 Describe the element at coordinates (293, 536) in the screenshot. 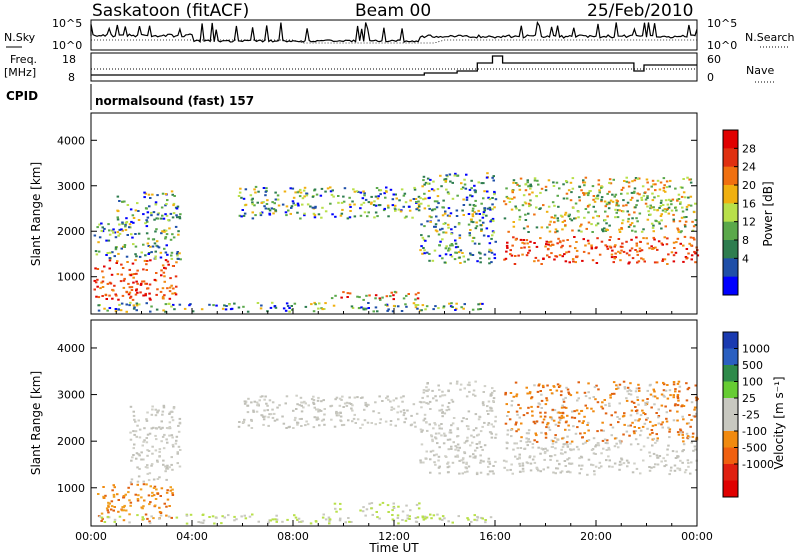

I see `x-tick-label: 08:00` at that location.